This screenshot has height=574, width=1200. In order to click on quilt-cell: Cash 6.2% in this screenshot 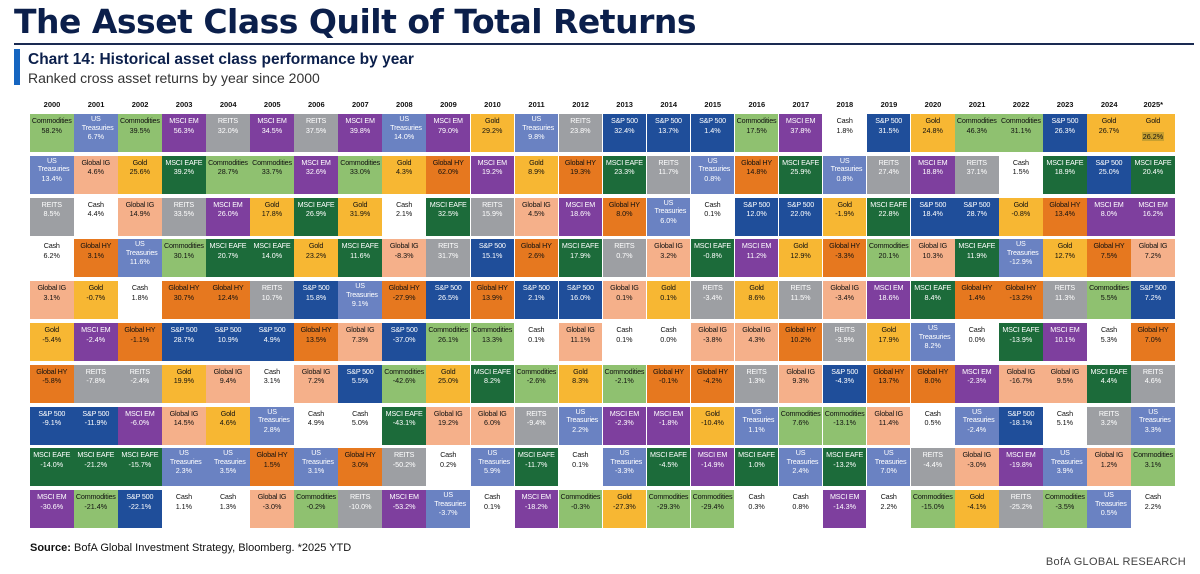, I will do `click(52, 258)`.